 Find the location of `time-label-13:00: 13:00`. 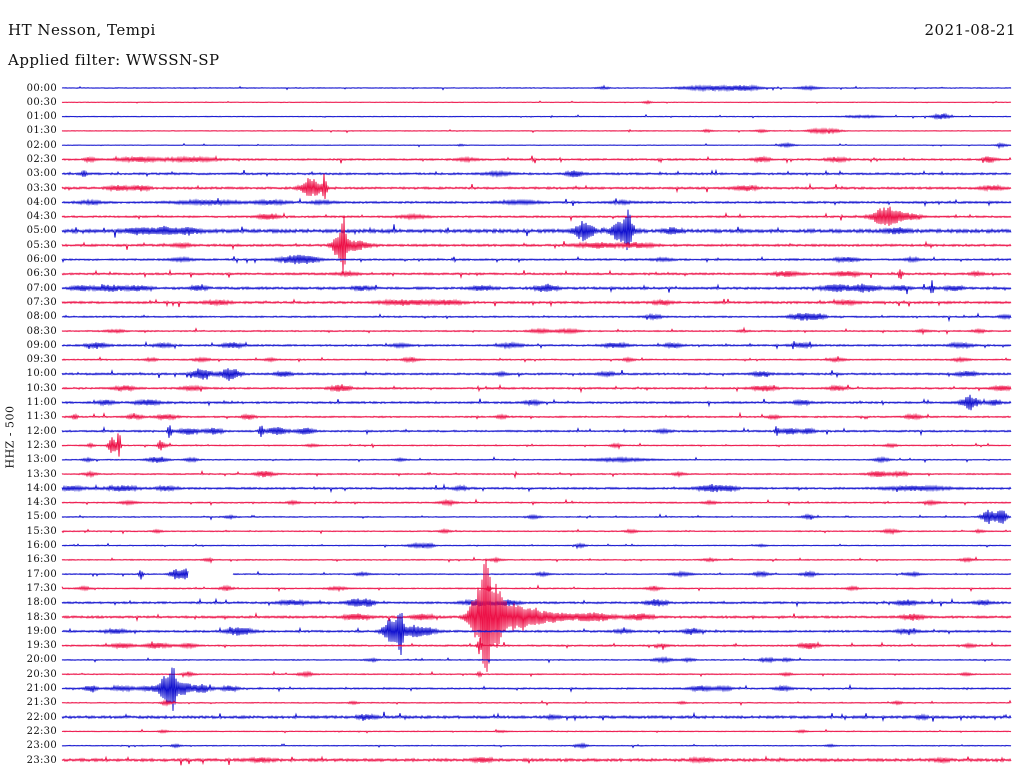

time-label-13:00: 13:00 is located at coordinates (41, 460).